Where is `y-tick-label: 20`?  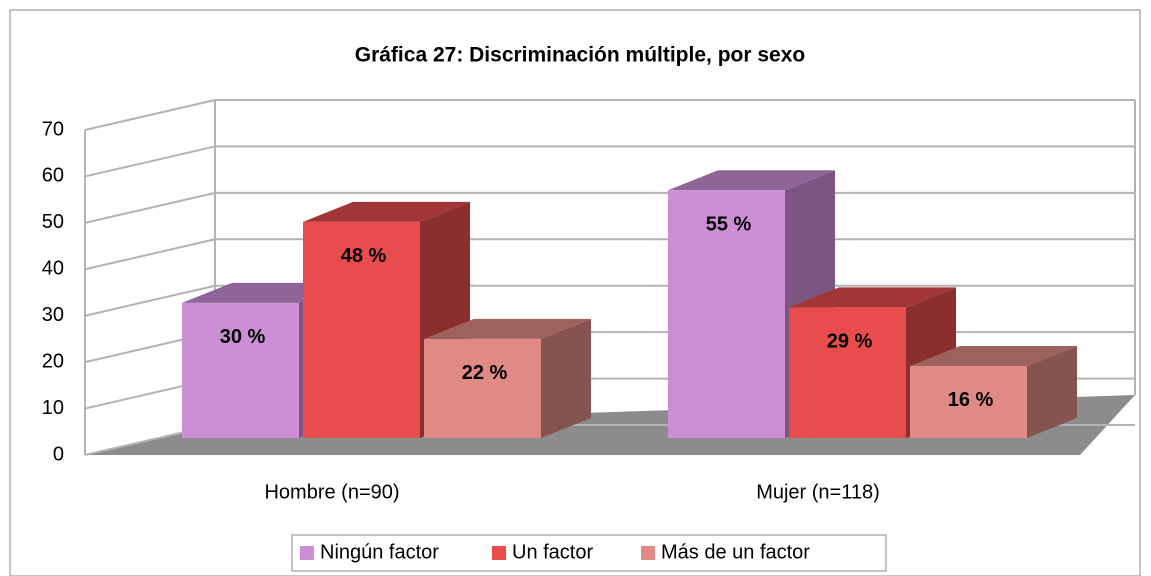
y-tick-label: 20 is located at coordinates (53, 361).